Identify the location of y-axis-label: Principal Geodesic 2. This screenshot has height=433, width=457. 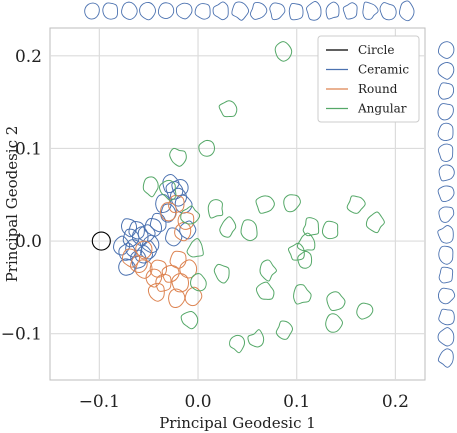
(12, 204).